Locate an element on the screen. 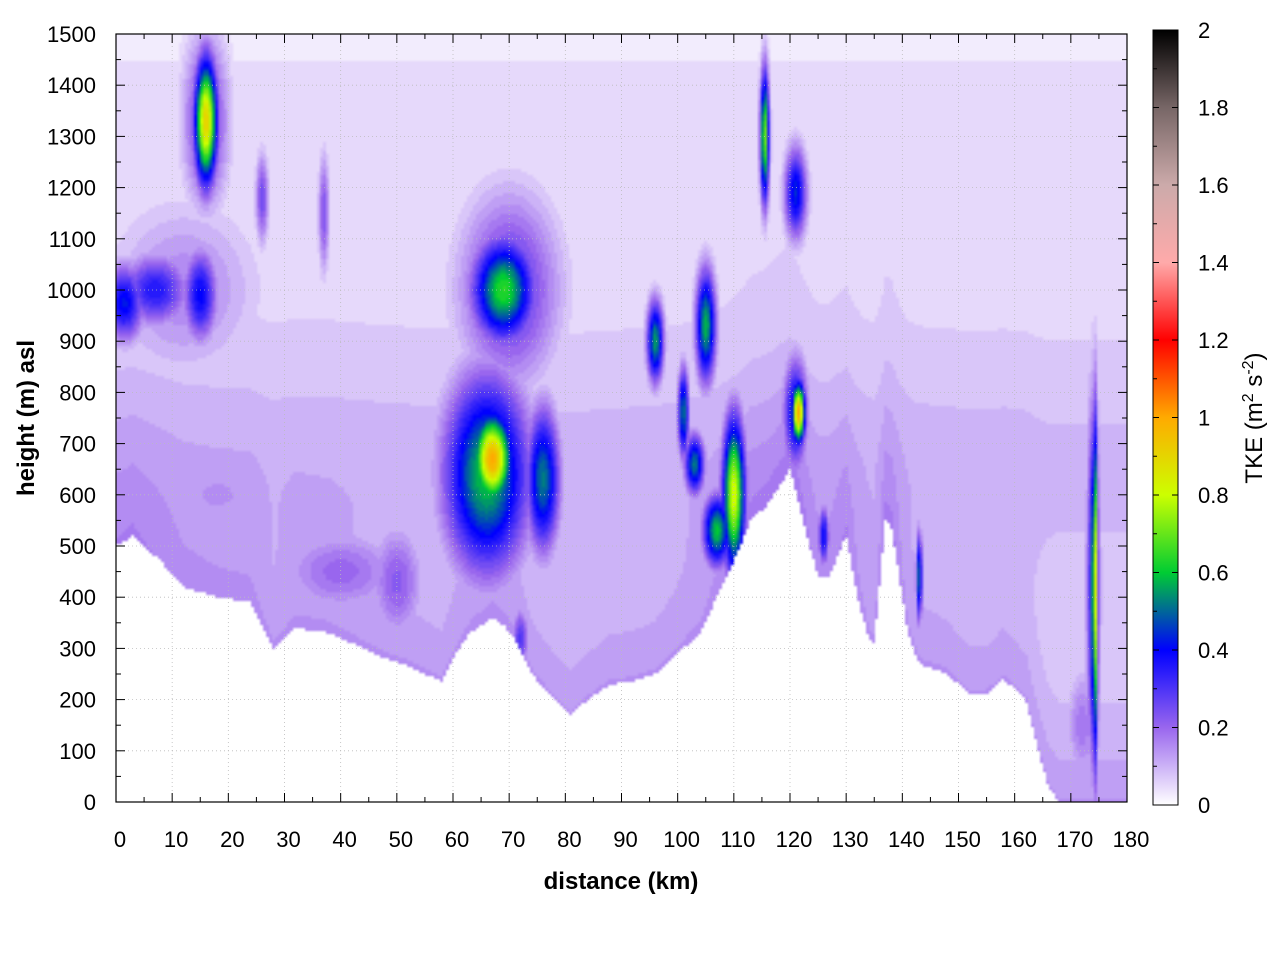  x-tick-label: 130 is located at coordinates (850, 839).